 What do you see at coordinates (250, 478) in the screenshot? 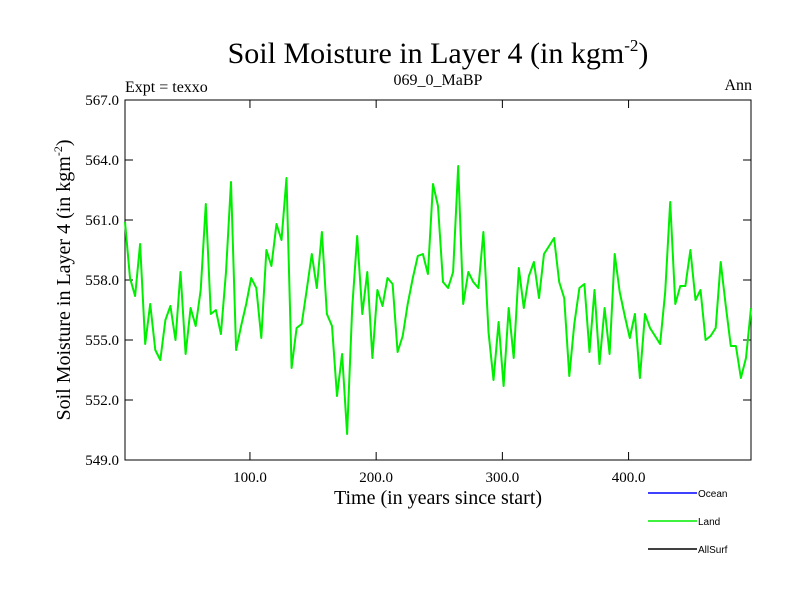
I see `x-tick-label: 100.0` at bounding box center [250, 478].